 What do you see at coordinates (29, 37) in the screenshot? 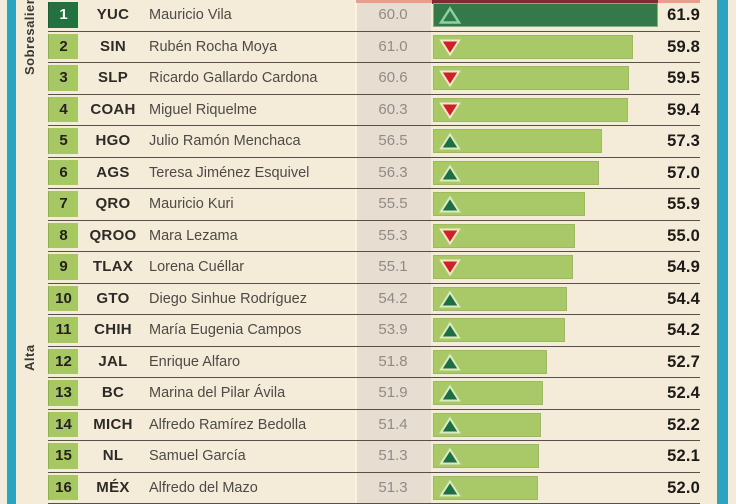
I see `category-label-sobresaliente: Sobresaliente` at bounding box center [29, 37].